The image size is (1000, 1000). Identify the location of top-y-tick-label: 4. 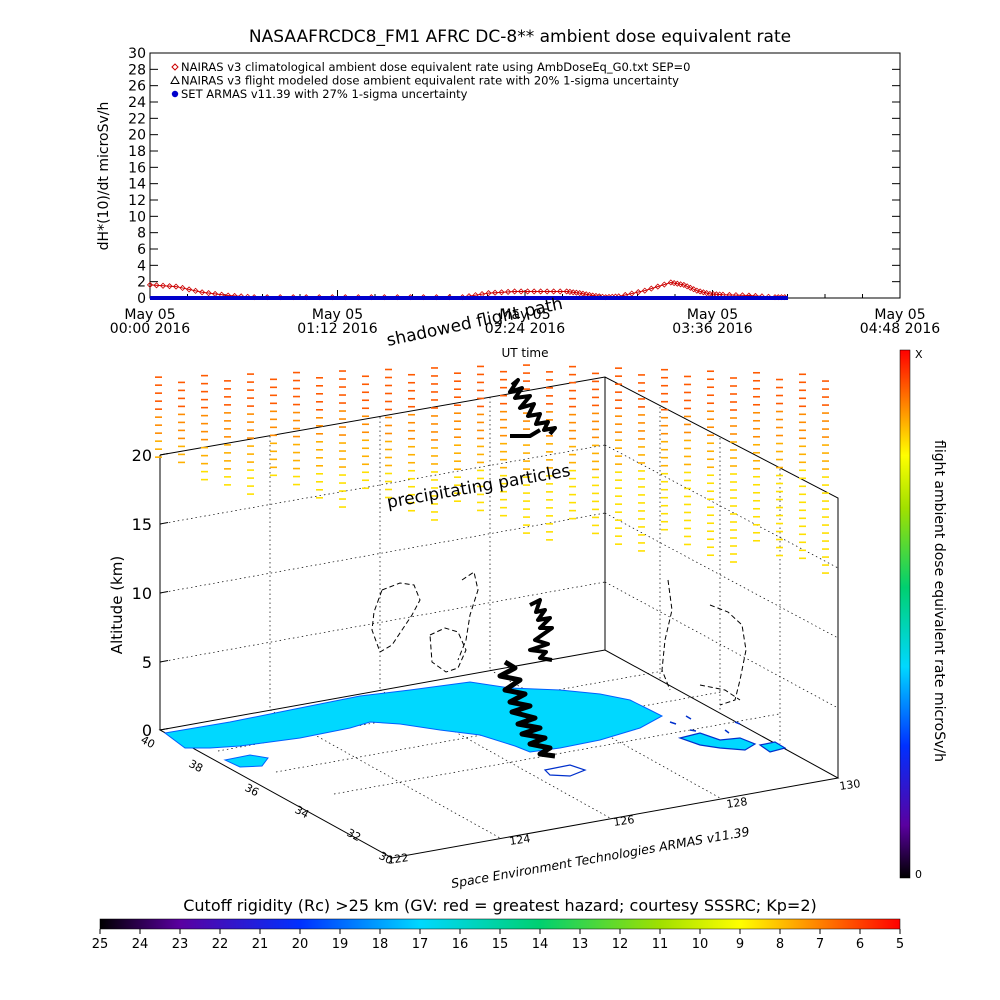
(141, 266).